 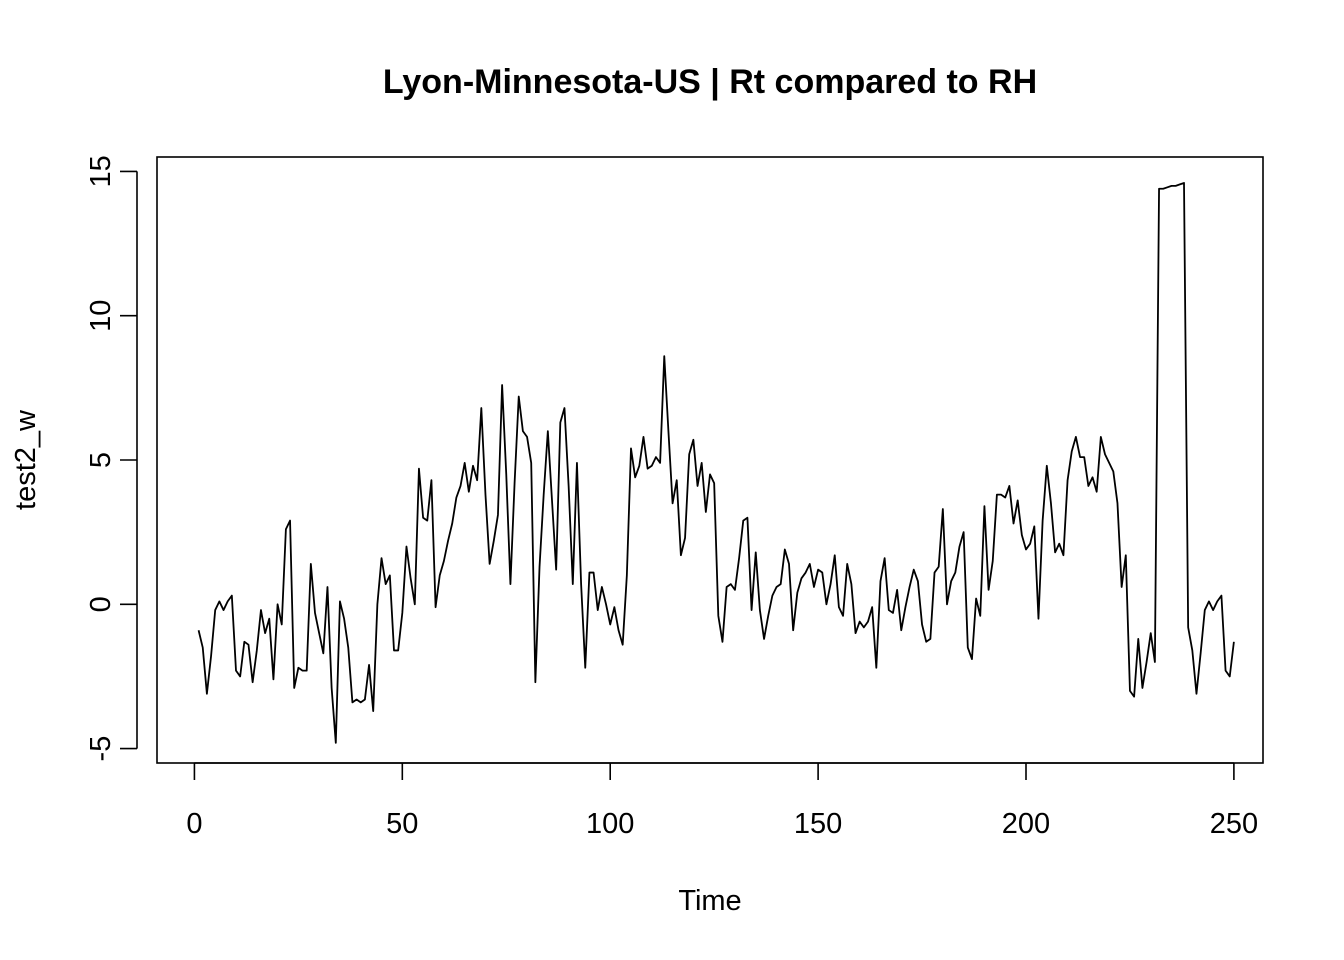 What do you see at coordinates (709, 901) in the screenshot?
I see `x-axis-label: Time` at bounding box center [709, 901].